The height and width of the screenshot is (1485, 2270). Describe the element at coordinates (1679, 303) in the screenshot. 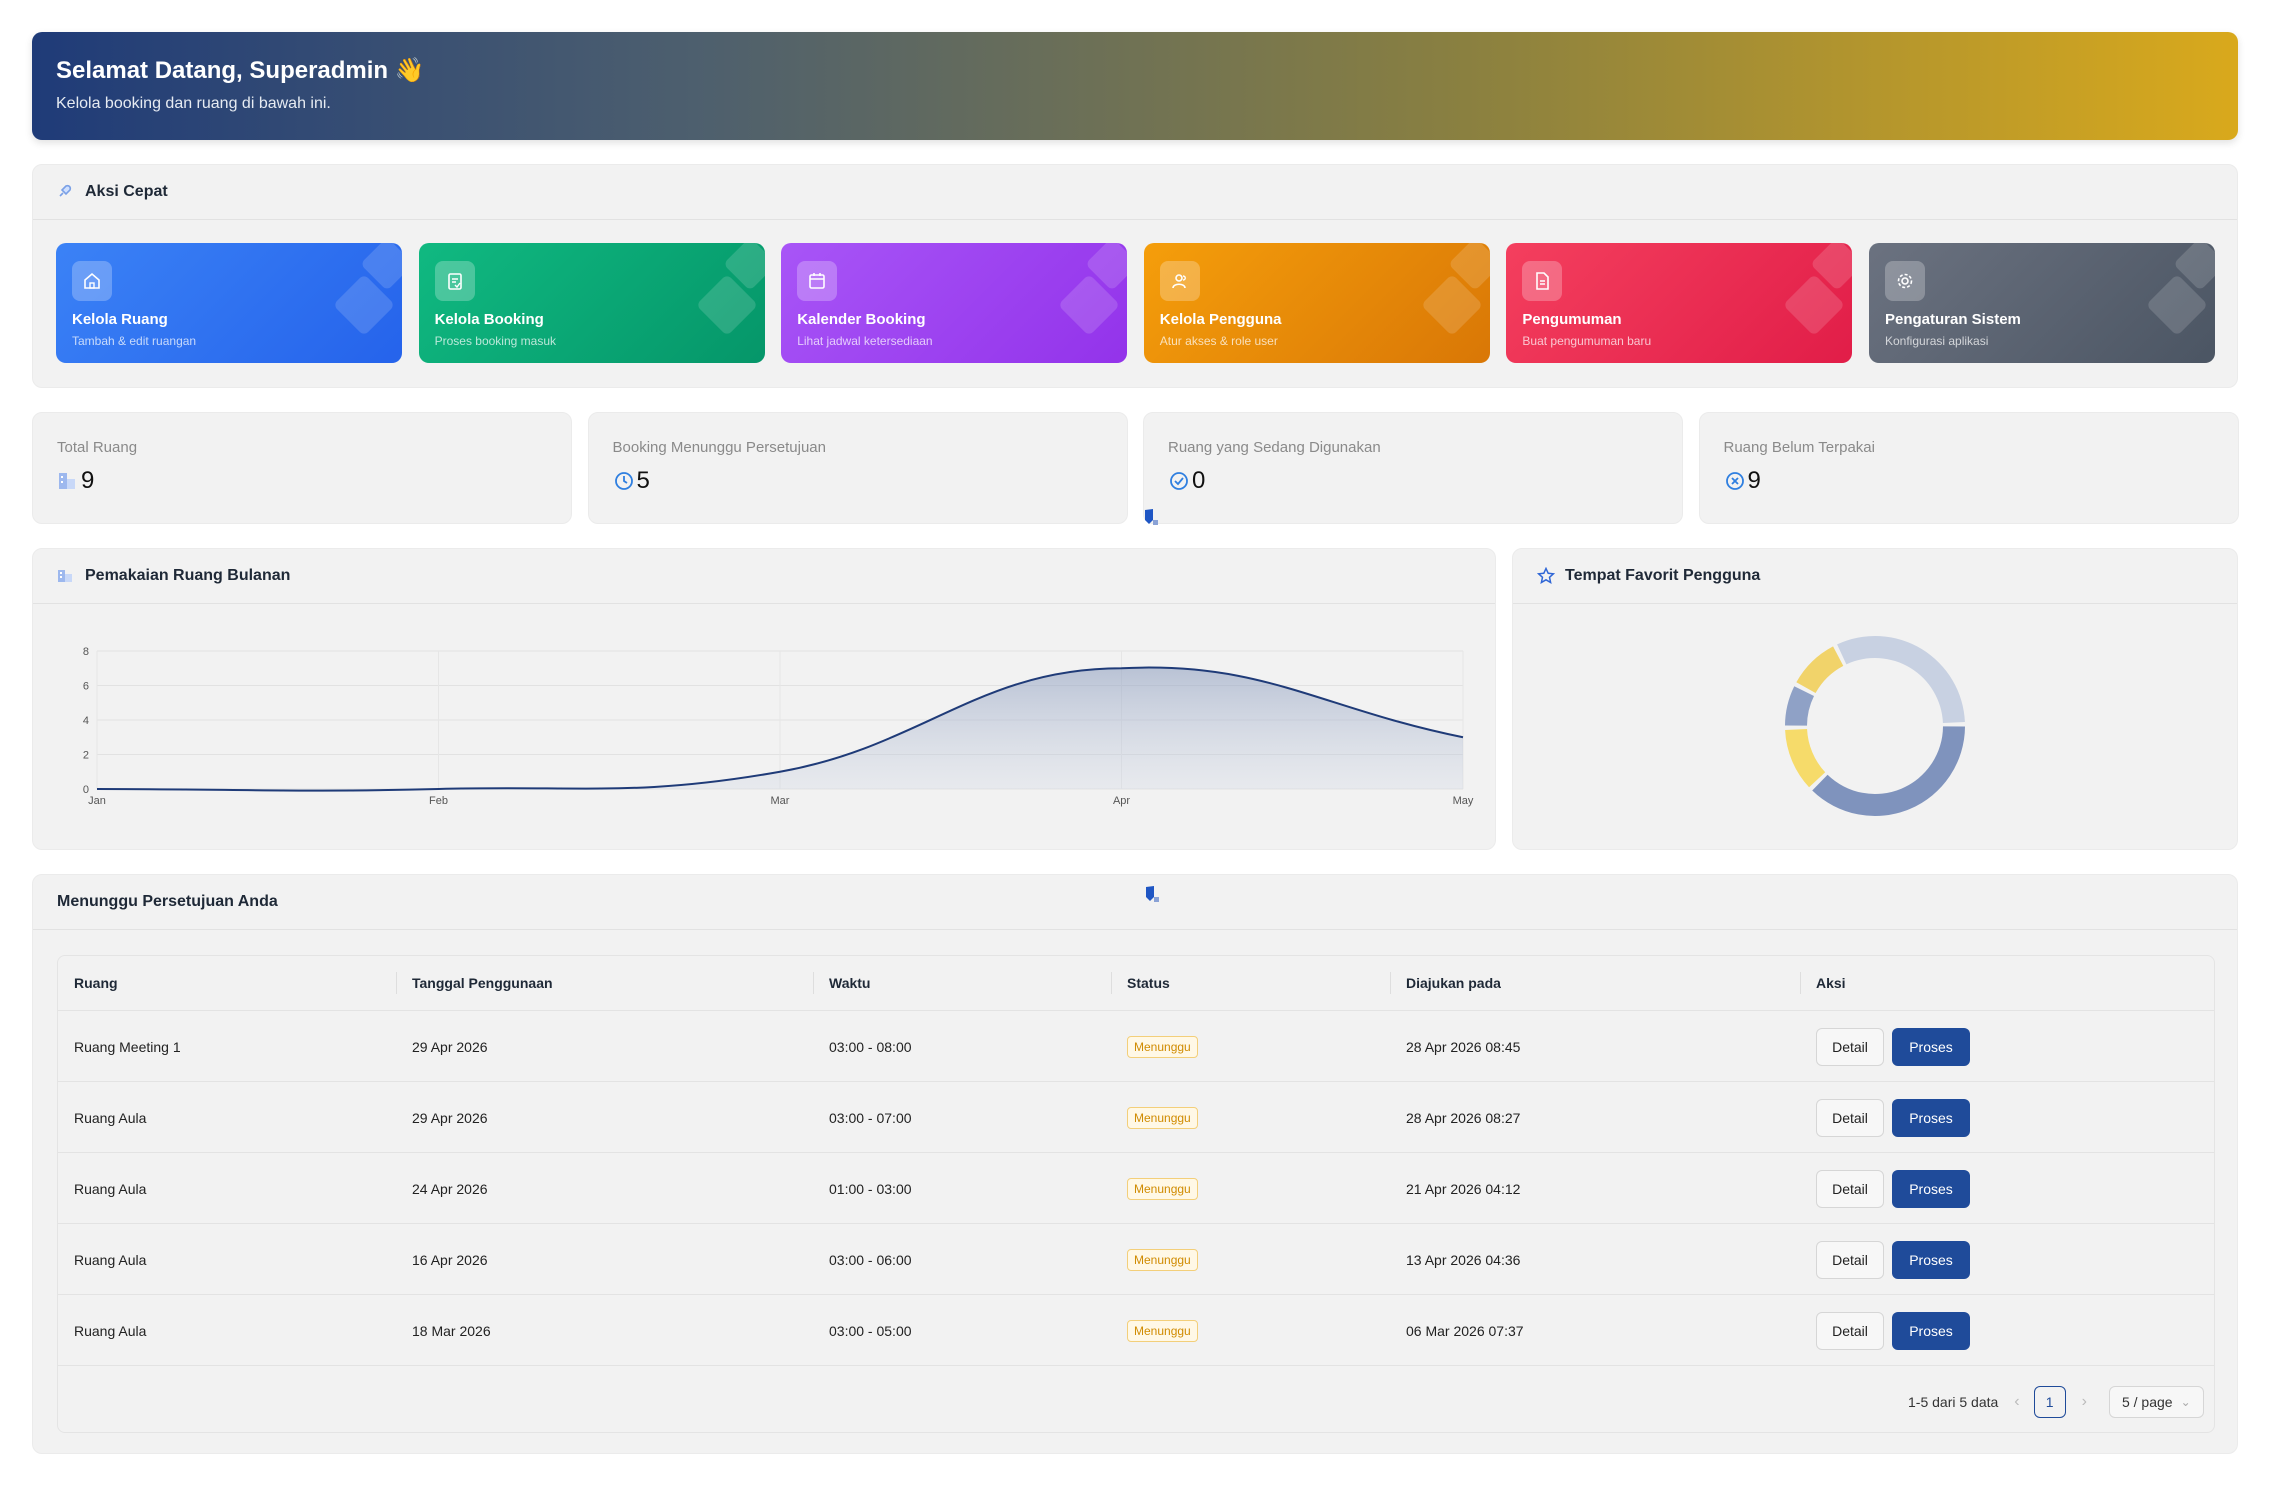

I see `quick-action-pengumuman: Pengumuman Buat pengumuman baru` at that location.